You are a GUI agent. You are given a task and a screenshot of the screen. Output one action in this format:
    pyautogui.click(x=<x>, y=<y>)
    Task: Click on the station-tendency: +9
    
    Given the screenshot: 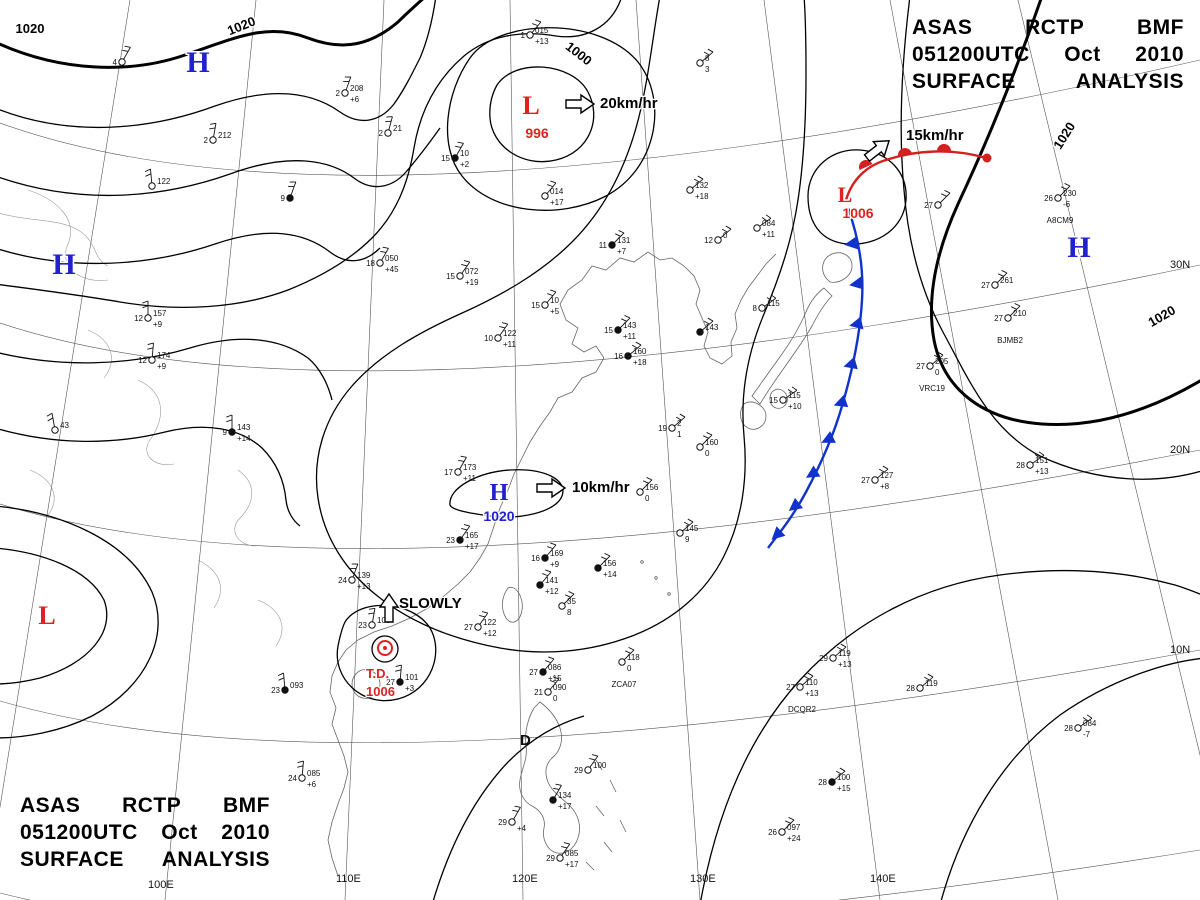 What is the action you would take?
    pyautogui.click(x=555, y=564)
    